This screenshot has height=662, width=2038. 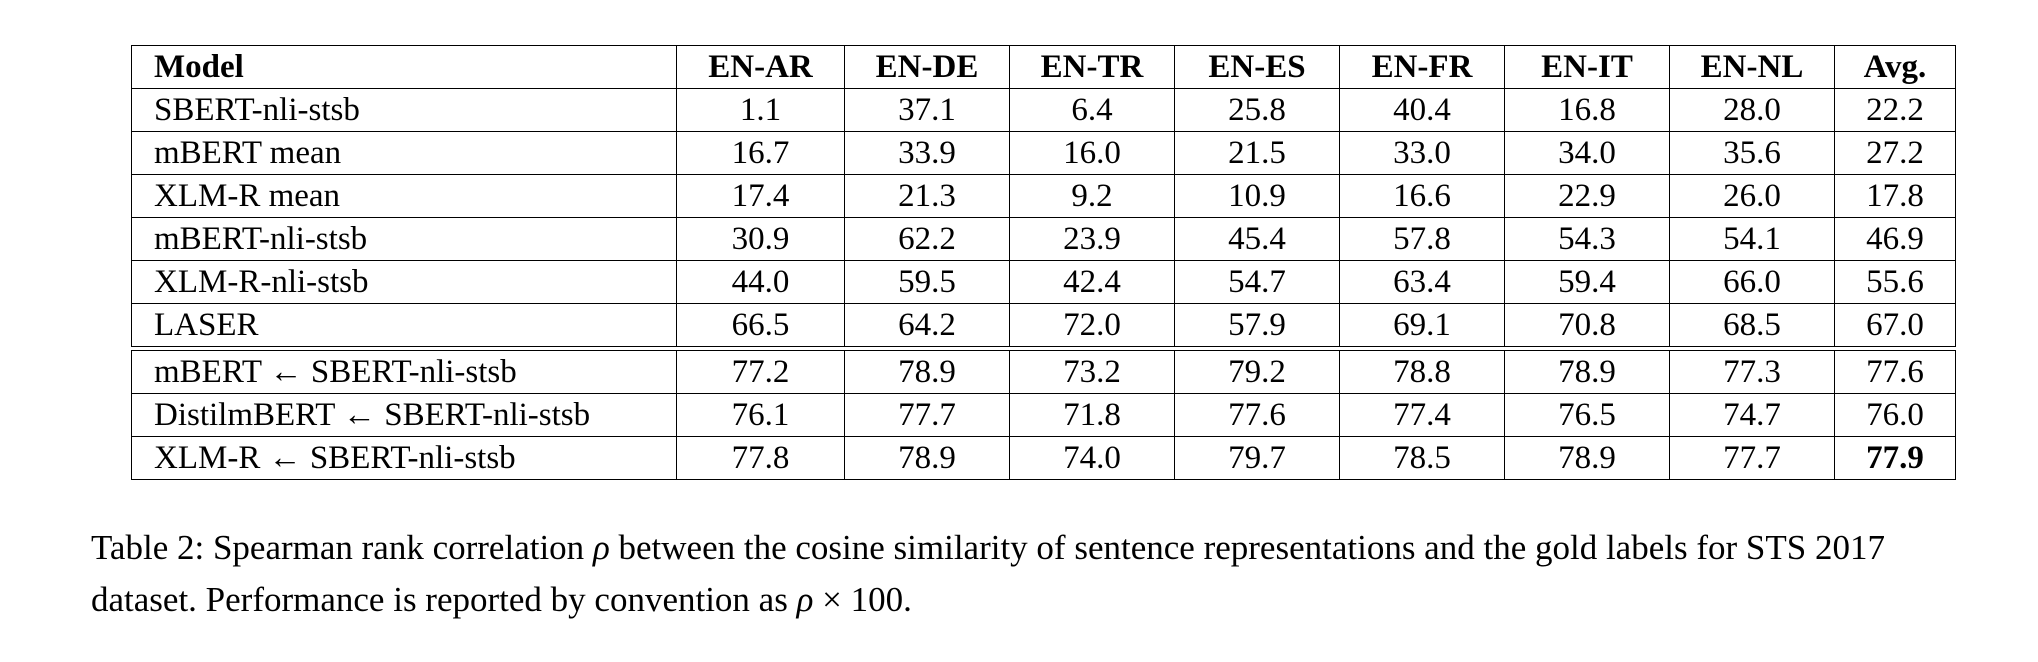 What do you see at coordinates (1895, 415) in the screenshot?
I see `score-cell: 76.0` at bounding box center [1895, 415].